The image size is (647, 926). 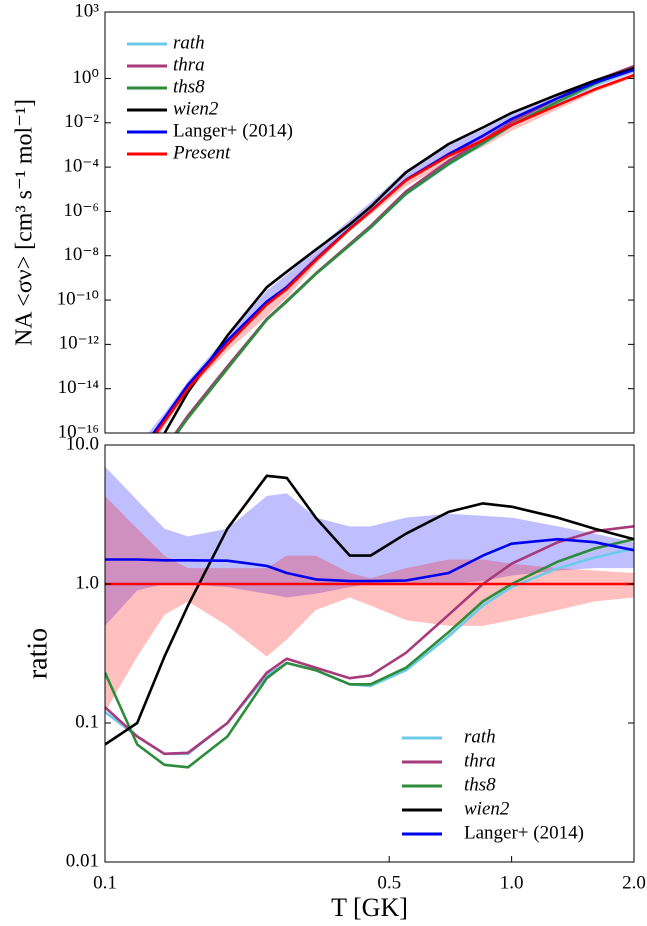 I want to click on y-tick-label: 10.0, so click(x=82, y=443).